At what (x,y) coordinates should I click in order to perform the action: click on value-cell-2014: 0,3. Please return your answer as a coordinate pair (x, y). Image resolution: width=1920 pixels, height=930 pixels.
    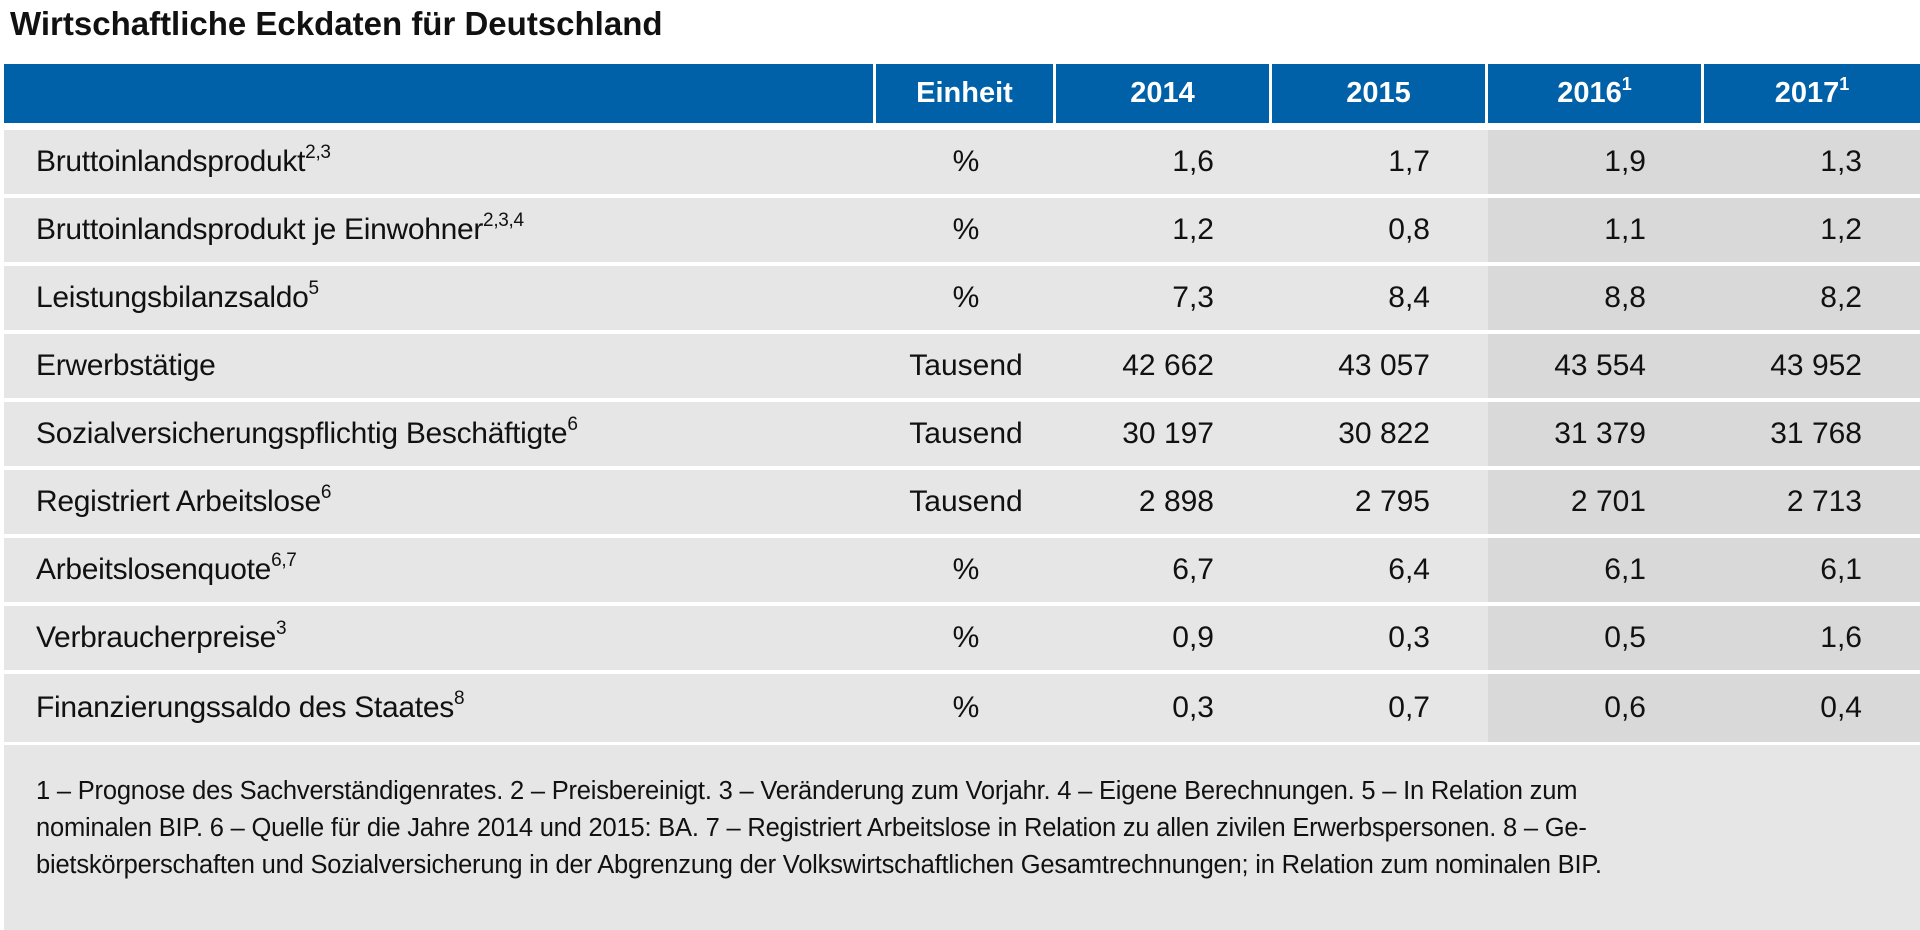
    Looking at the image, I should click on (1164, 708).